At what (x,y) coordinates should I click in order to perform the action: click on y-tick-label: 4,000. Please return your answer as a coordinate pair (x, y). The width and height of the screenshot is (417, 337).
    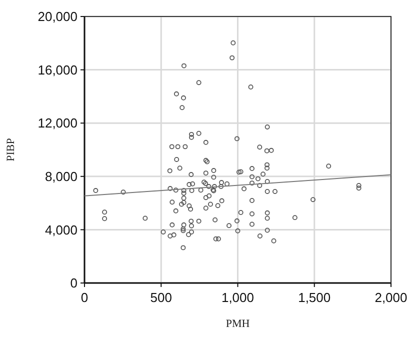
    Looking at the image, I should click on (61, 230).